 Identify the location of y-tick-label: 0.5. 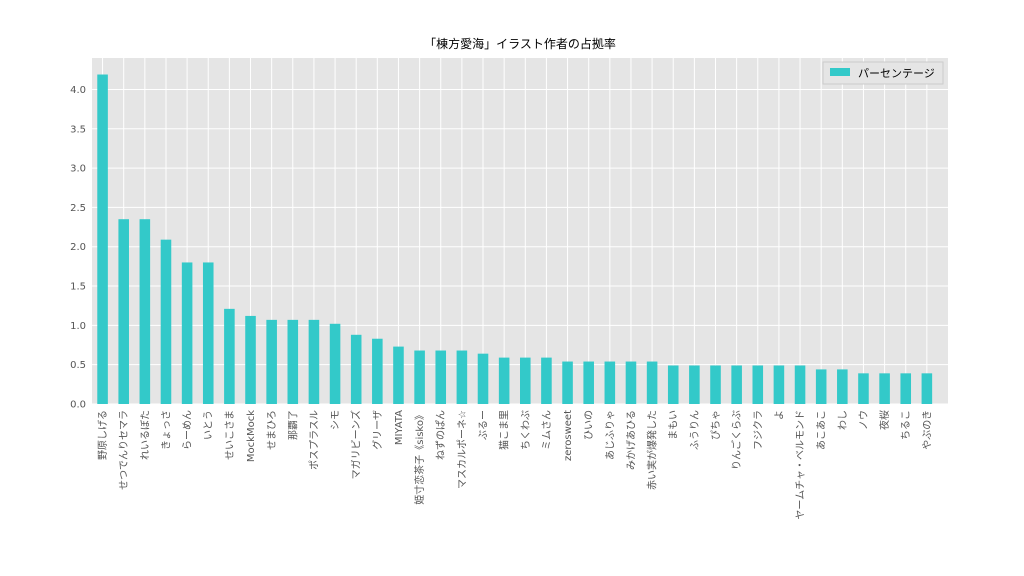
(78, 365).